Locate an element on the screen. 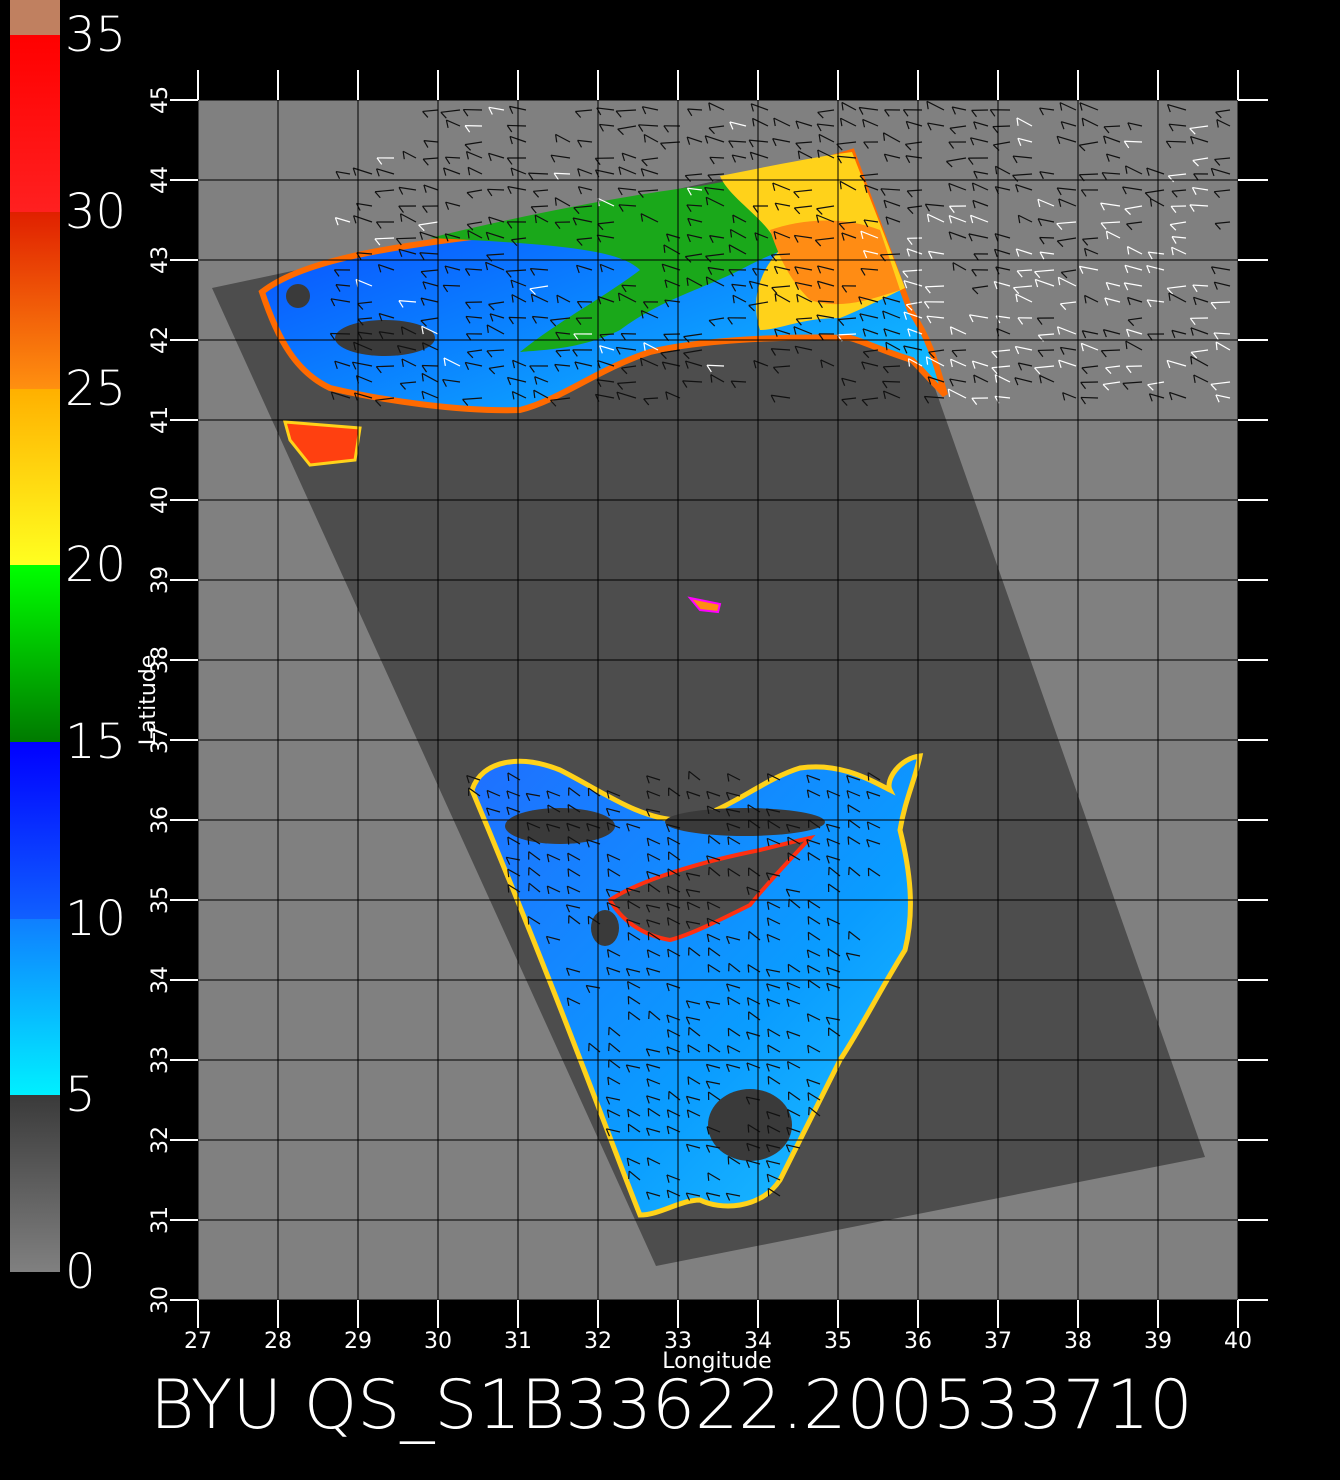 The image size is (1340, 1480). y-tick-label: 43 is located at coordinates (160, 260).